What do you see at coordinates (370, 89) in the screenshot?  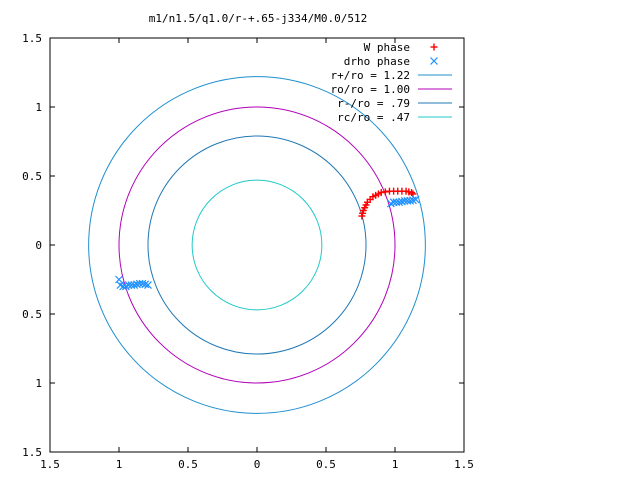 I see `legend-label: ro/ro = 1.00` at bounding box center [370, 89].